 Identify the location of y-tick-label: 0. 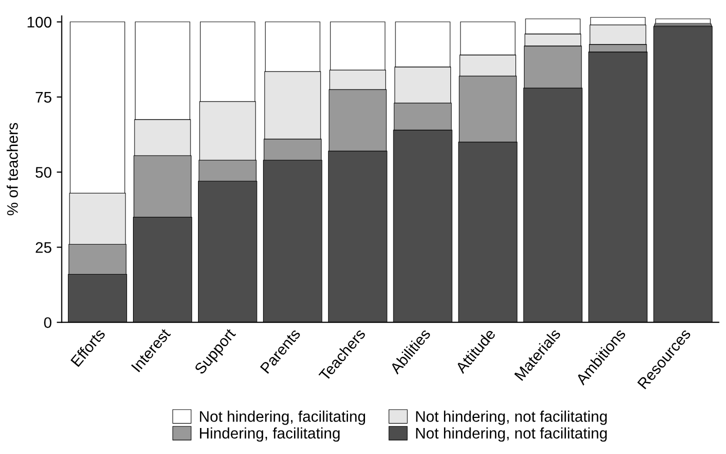
(48, 322).